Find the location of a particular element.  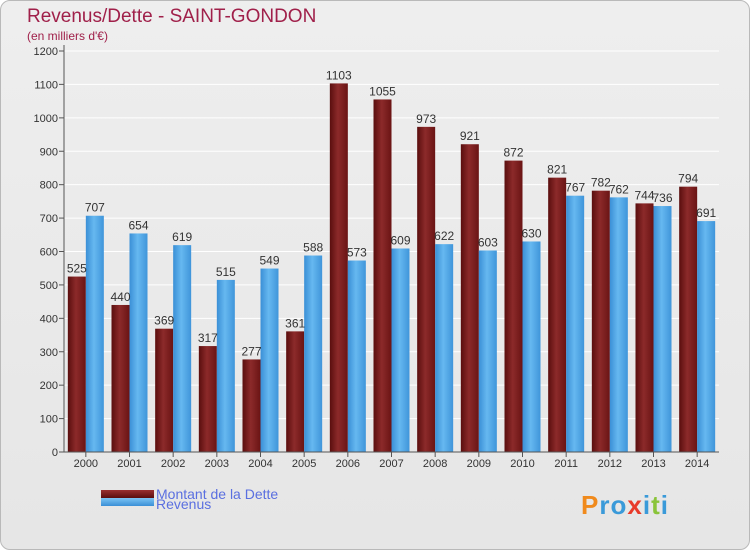

x-tick-label: 2014 is located at coordinates (697, 464).